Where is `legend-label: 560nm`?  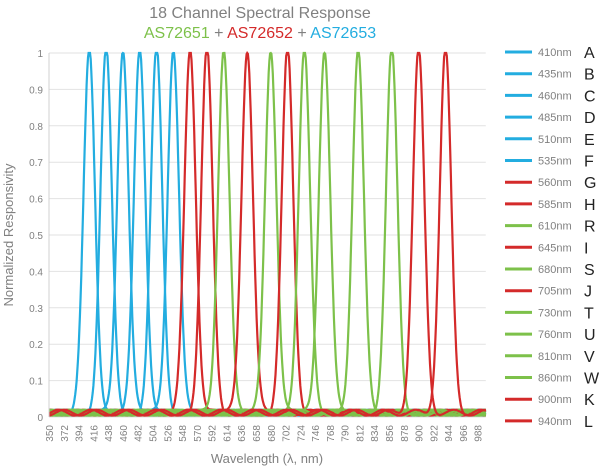 legend-label: 560nm is located at coordinates (555, 183).